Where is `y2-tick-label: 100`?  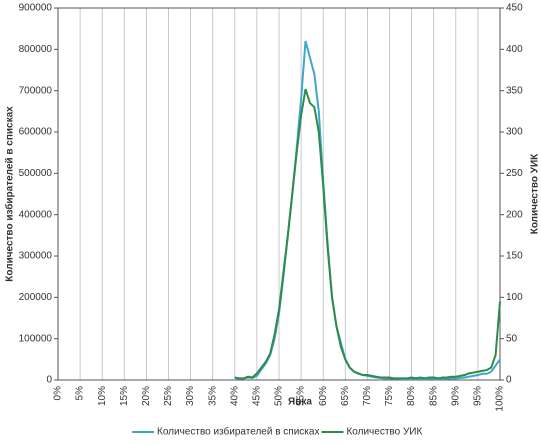 y2-tick-label: 100 is located at coordinates (514, 297).